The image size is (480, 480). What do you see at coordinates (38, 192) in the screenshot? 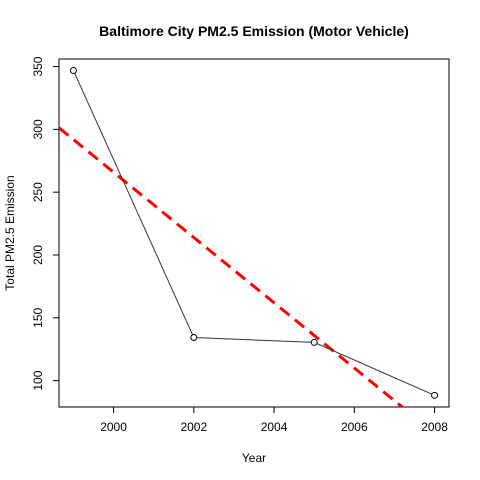
I see `y-tick-label: 250` at bounding box center [38, 192].